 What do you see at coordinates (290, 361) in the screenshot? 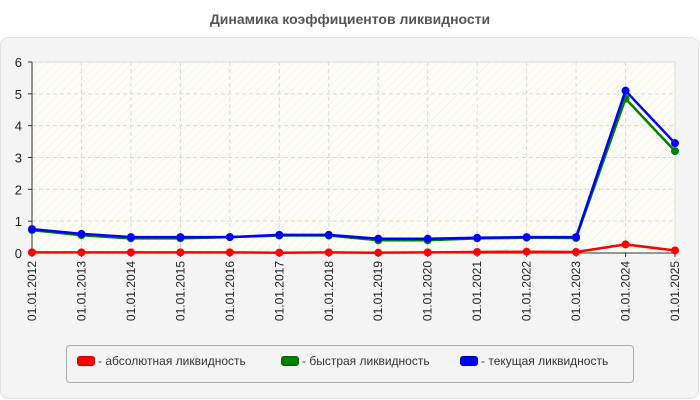
I see `legend-swatch-green` at bounding box center [290, 361].